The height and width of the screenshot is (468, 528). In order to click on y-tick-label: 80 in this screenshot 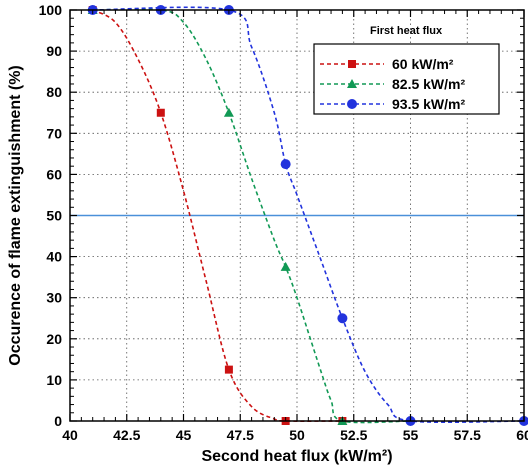, I will do `click(54, 92)`.